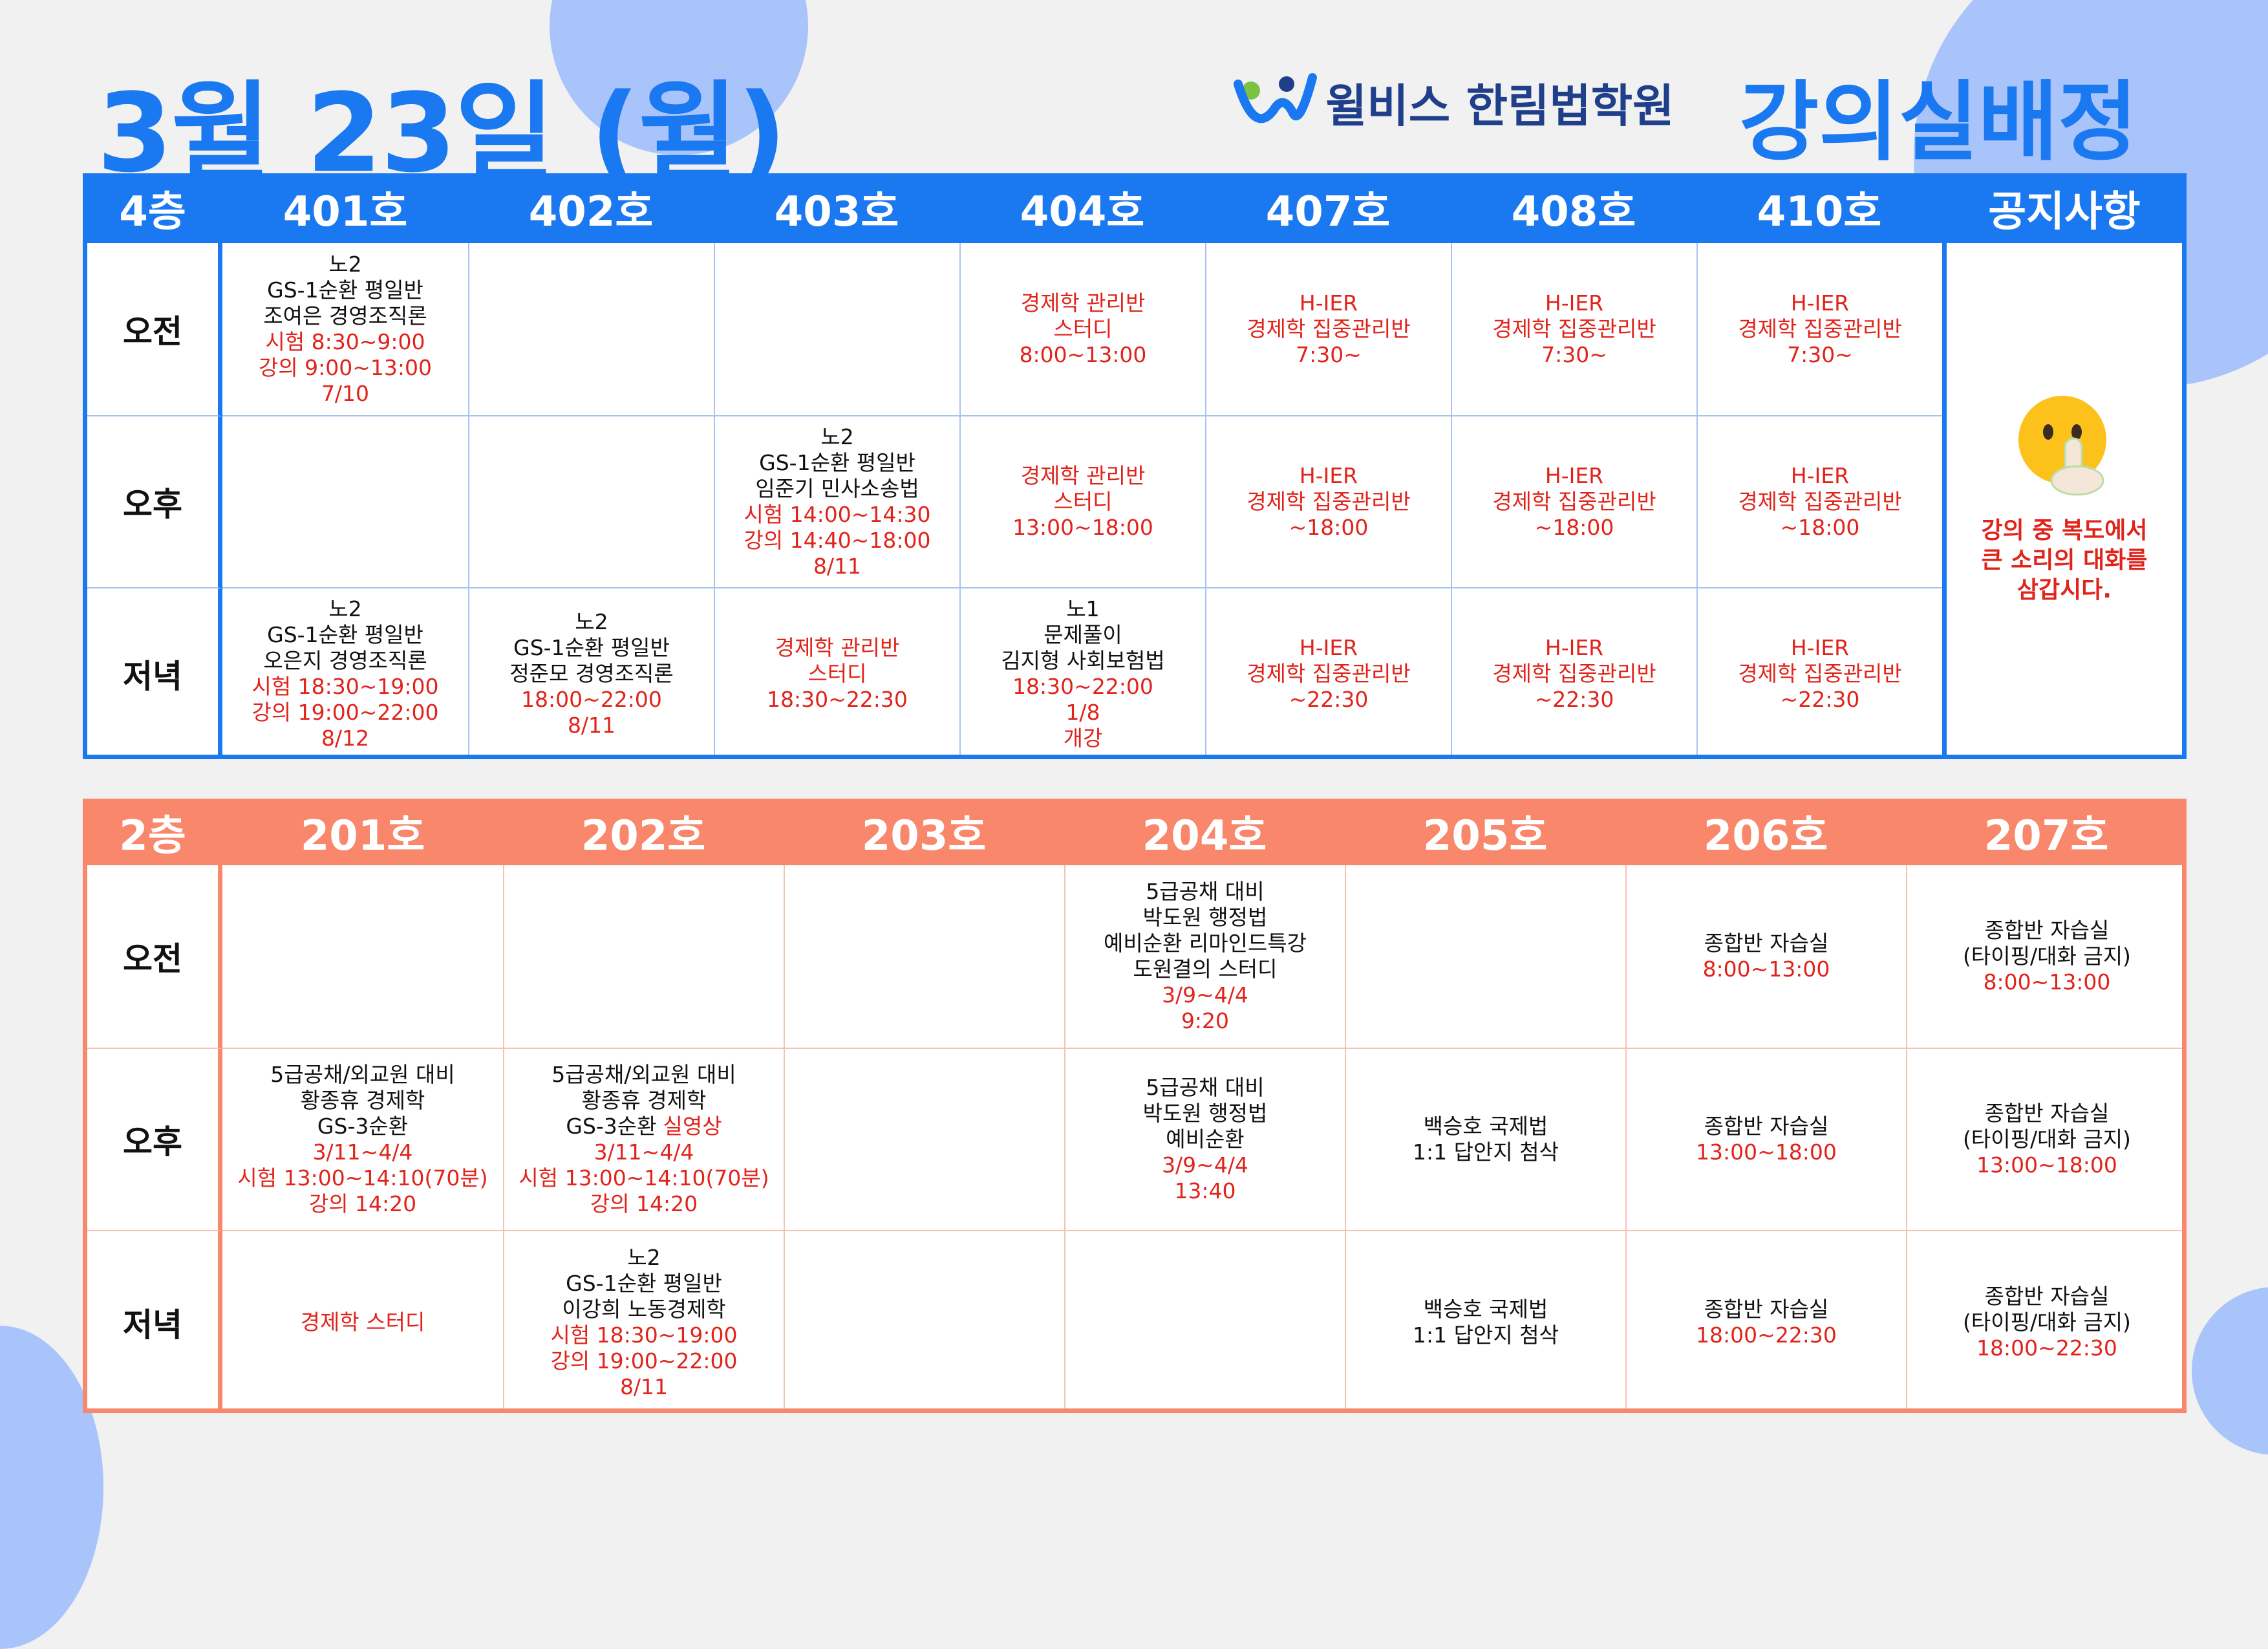 The width and height of the screenshot is (2268, 1649). What do you see at coordinates (1204, 836) in the screenshot?
I see `room-header: 204호` at bounding box center [1204, 836].